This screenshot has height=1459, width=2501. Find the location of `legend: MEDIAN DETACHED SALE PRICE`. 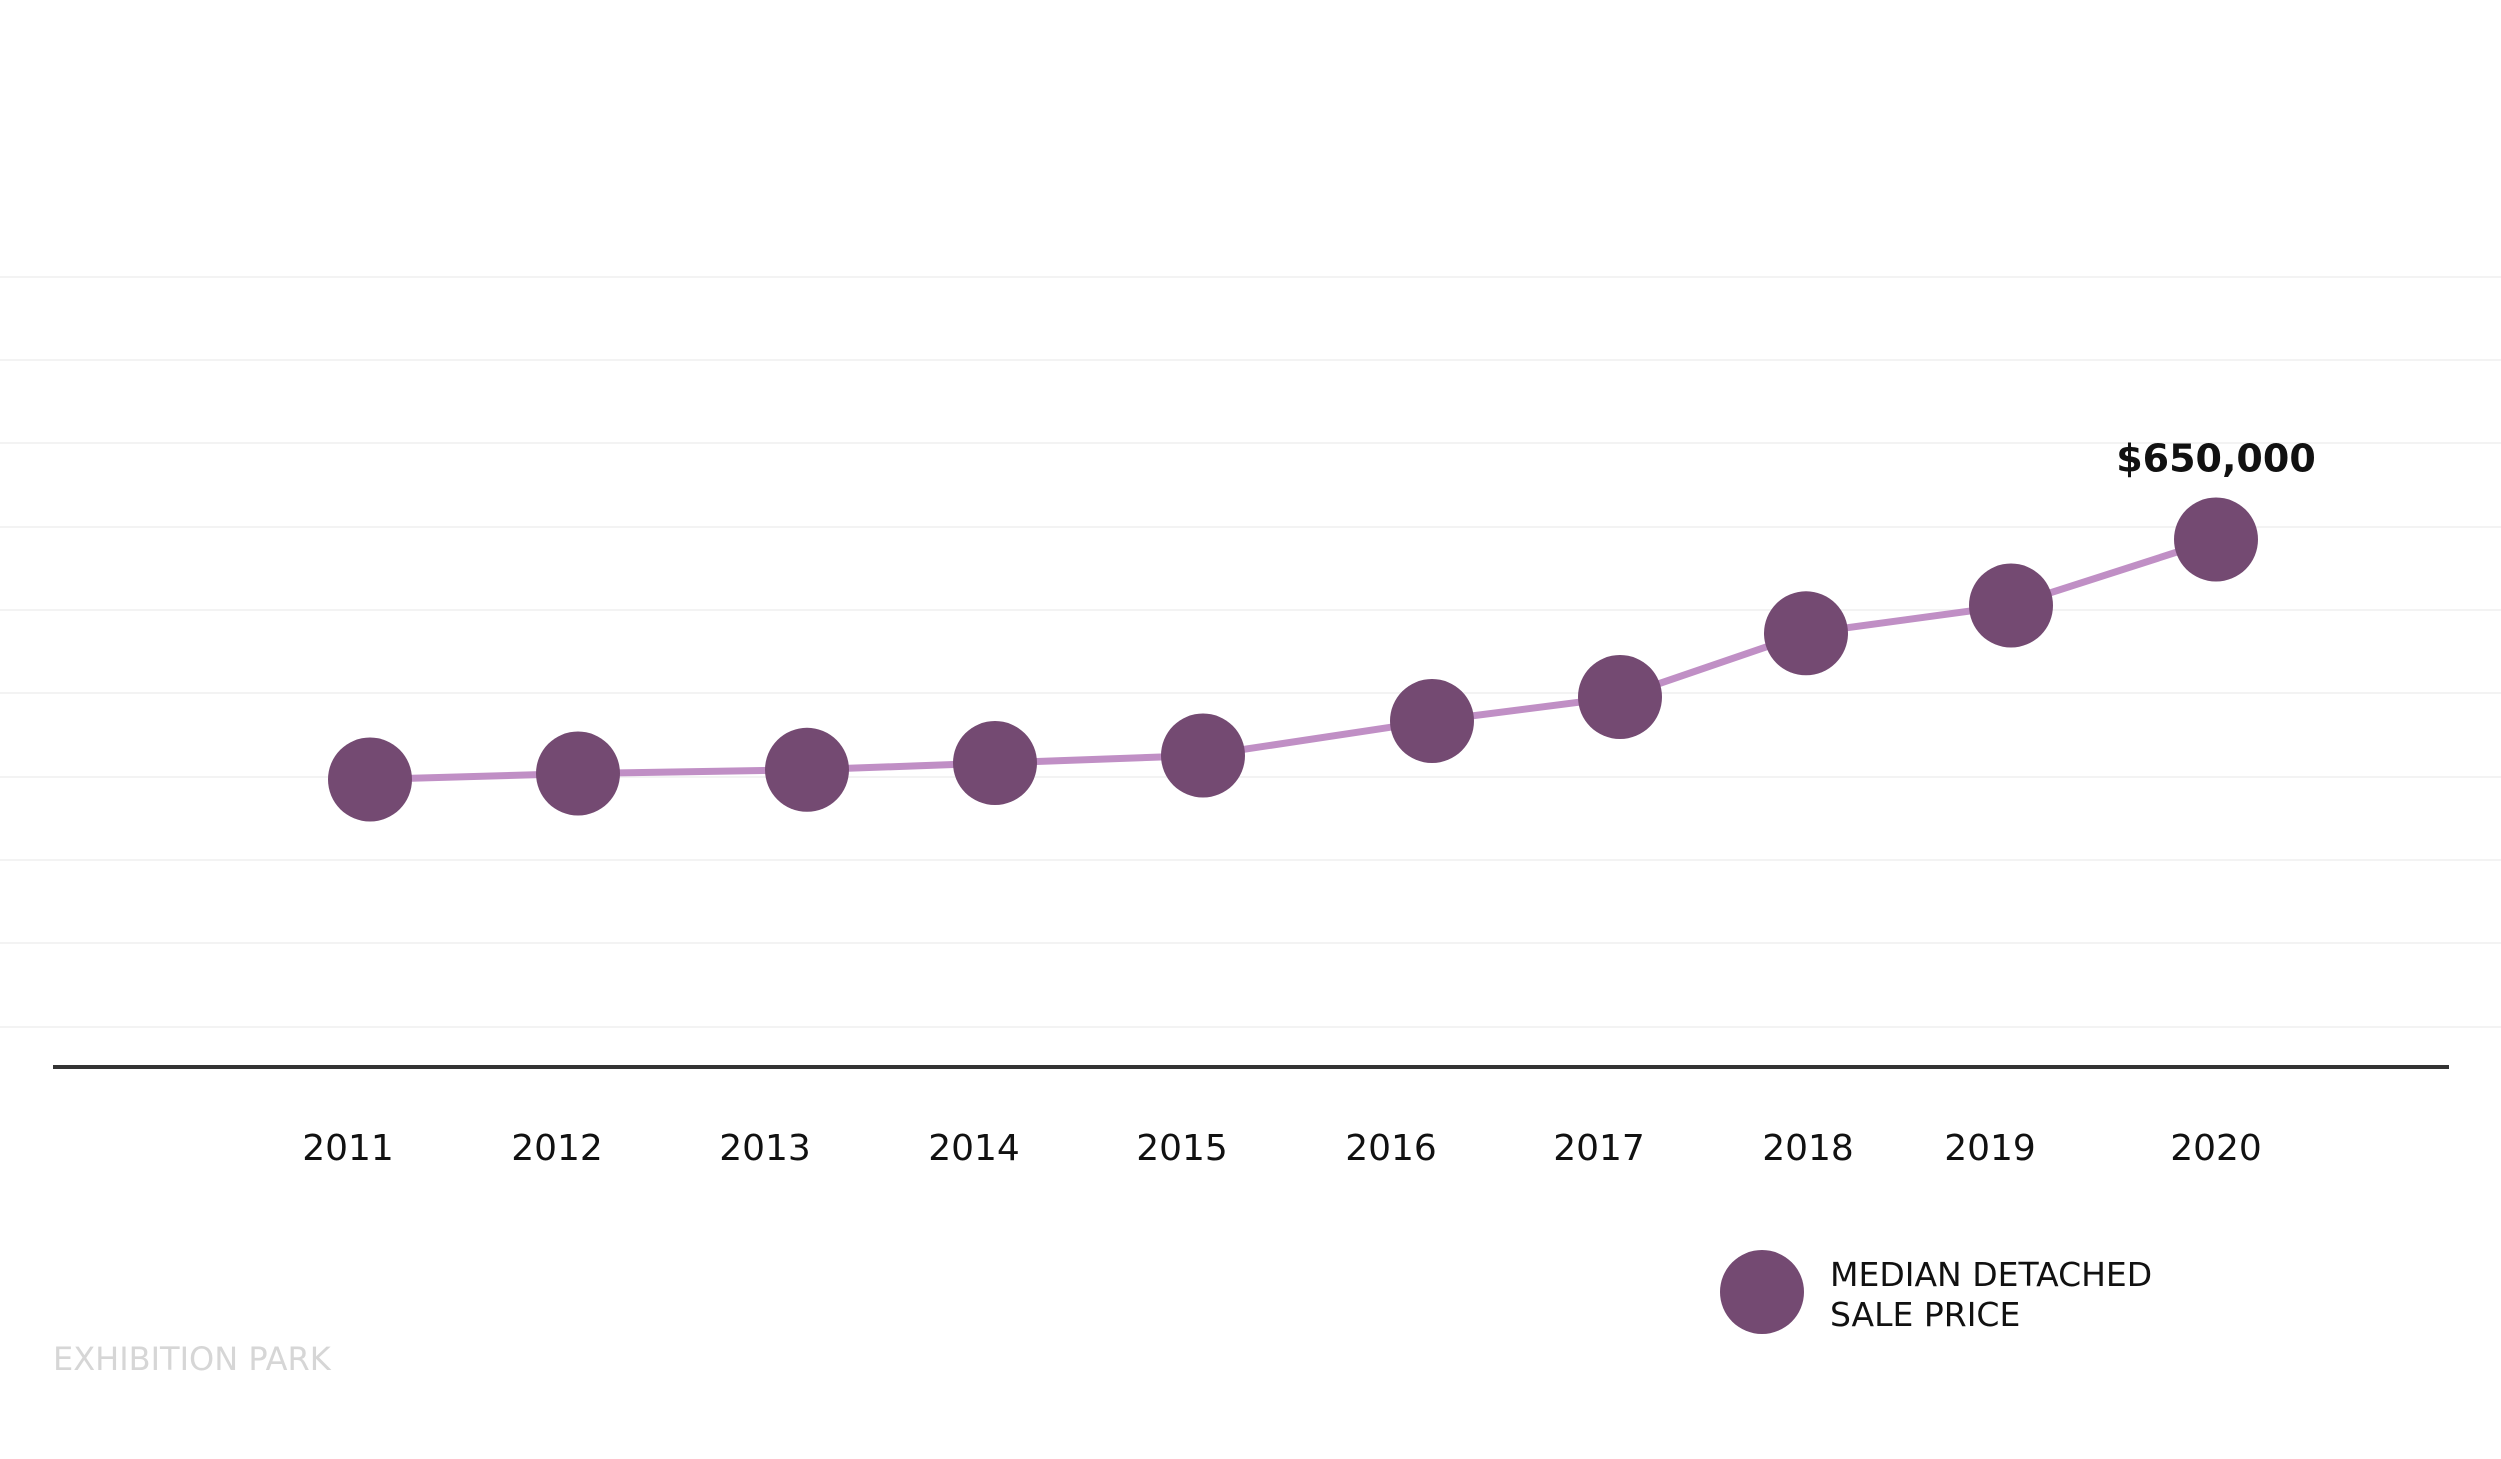

legend: MEDIAN DETACHED SALE PRICE is located at coordinates (1936, 1292).